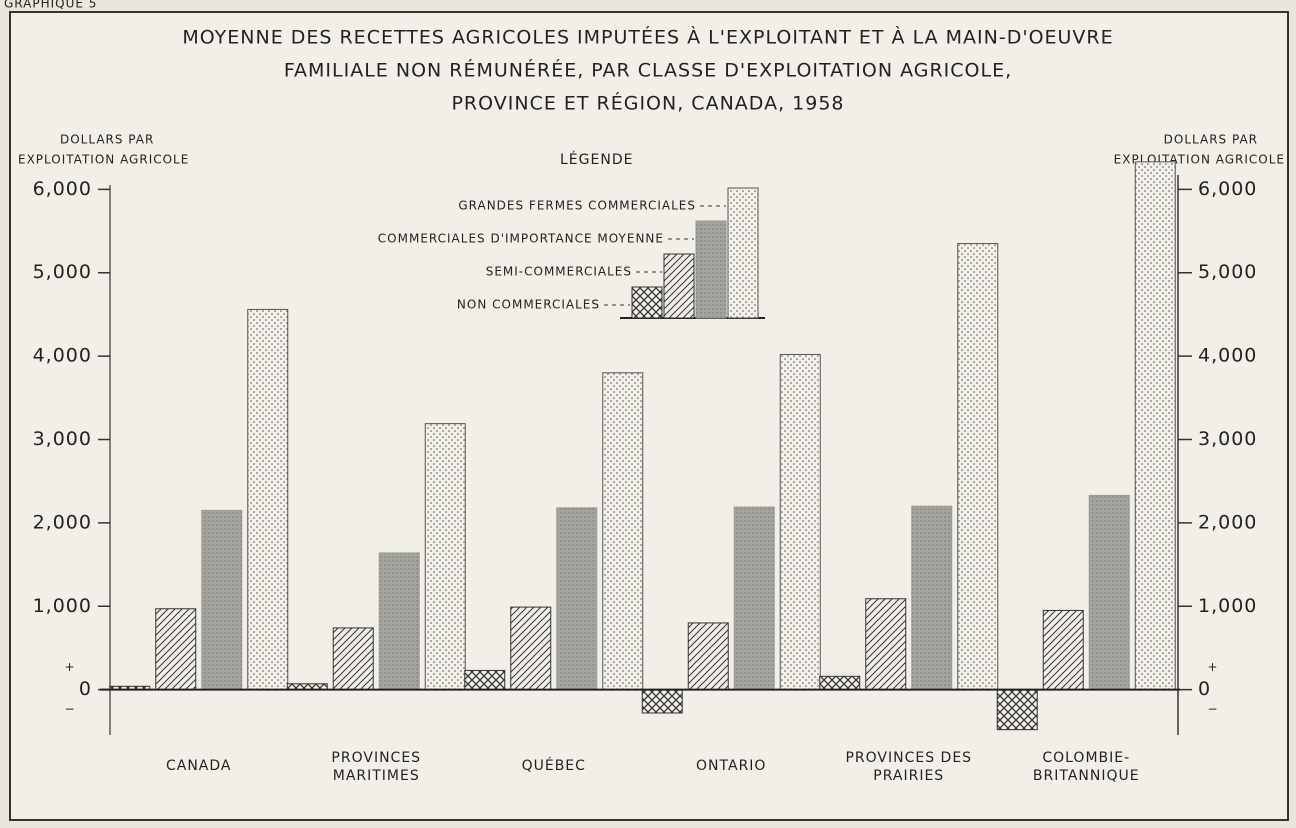  What do you see at coordinates (1227, 606) in the screenshot?
I see `y2-tick-label: 1,000` at bounding box center [1227, 606].